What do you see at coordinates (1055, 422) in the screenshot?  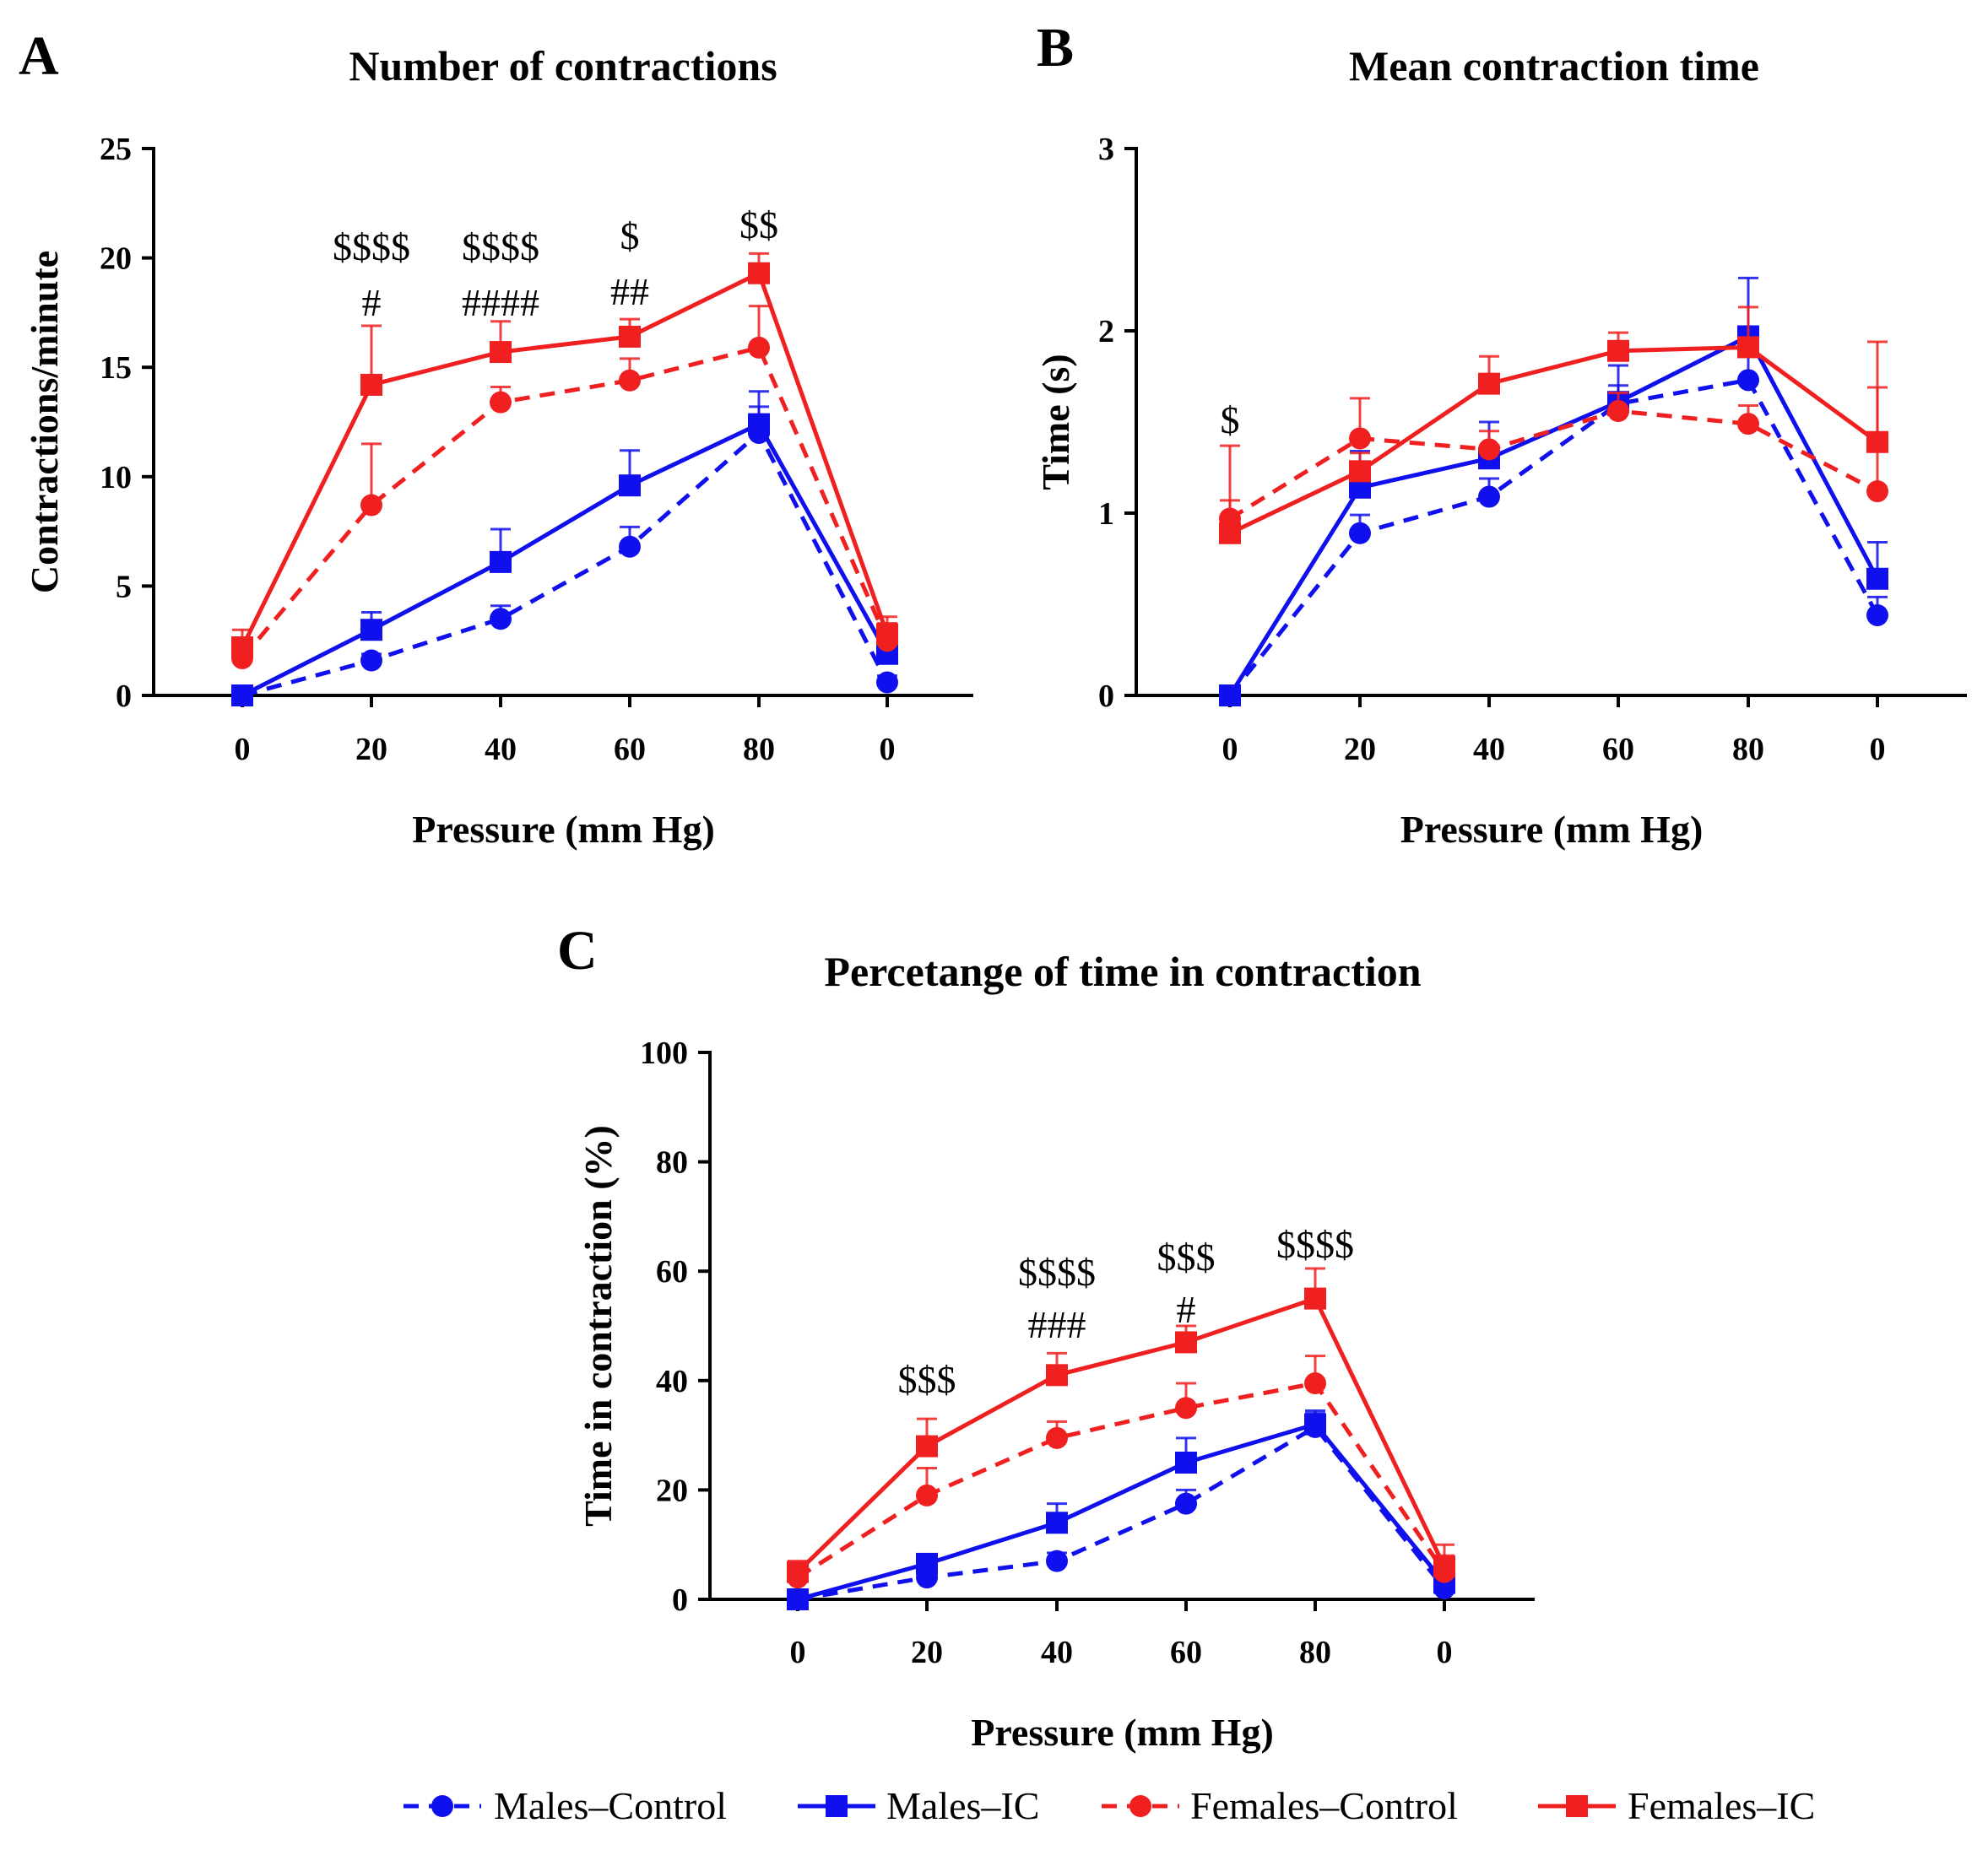 I see `panel-b-y-axis-label: Time (s)` at bounding box center [1055, 422].